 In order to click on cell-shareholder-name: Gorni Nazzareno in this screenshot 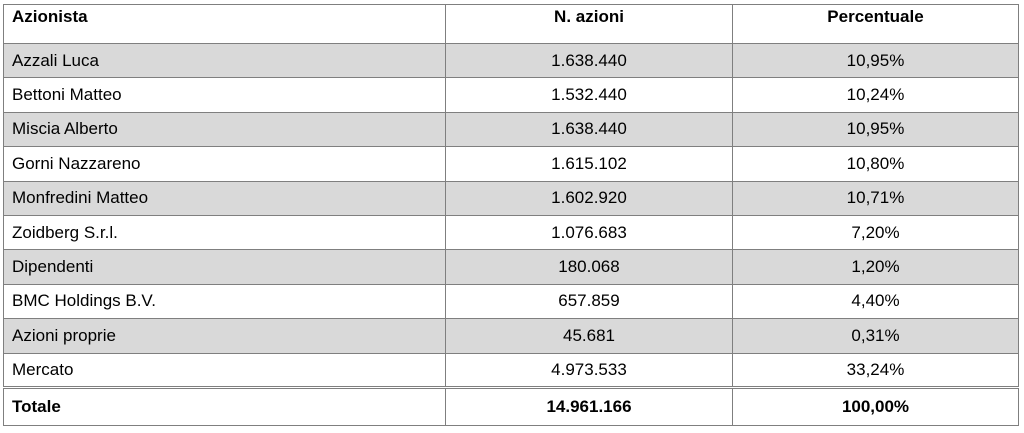, I will do `click(224, 164)`.